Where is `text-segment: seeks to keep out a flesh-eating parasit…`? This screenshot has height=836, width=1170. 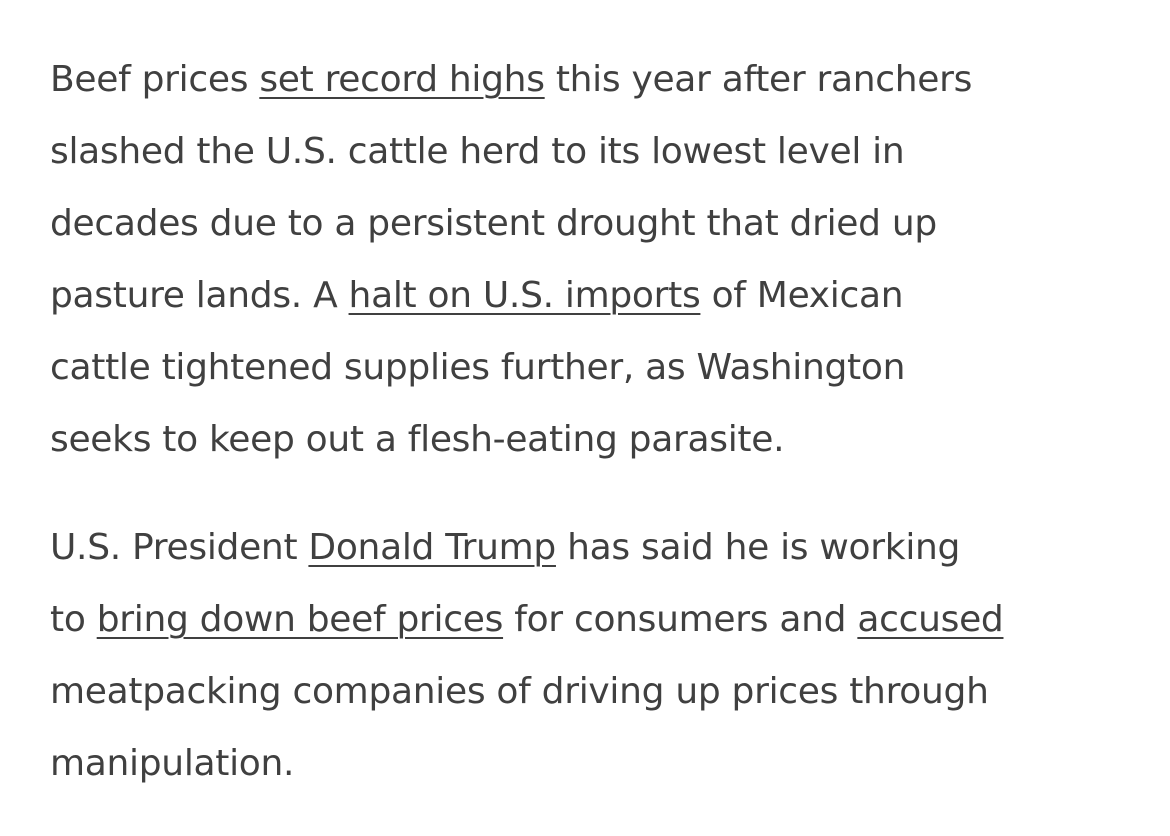 text-segment: seeks to keep out a flesh-eating parasit… is located at coordinates (417, 439).